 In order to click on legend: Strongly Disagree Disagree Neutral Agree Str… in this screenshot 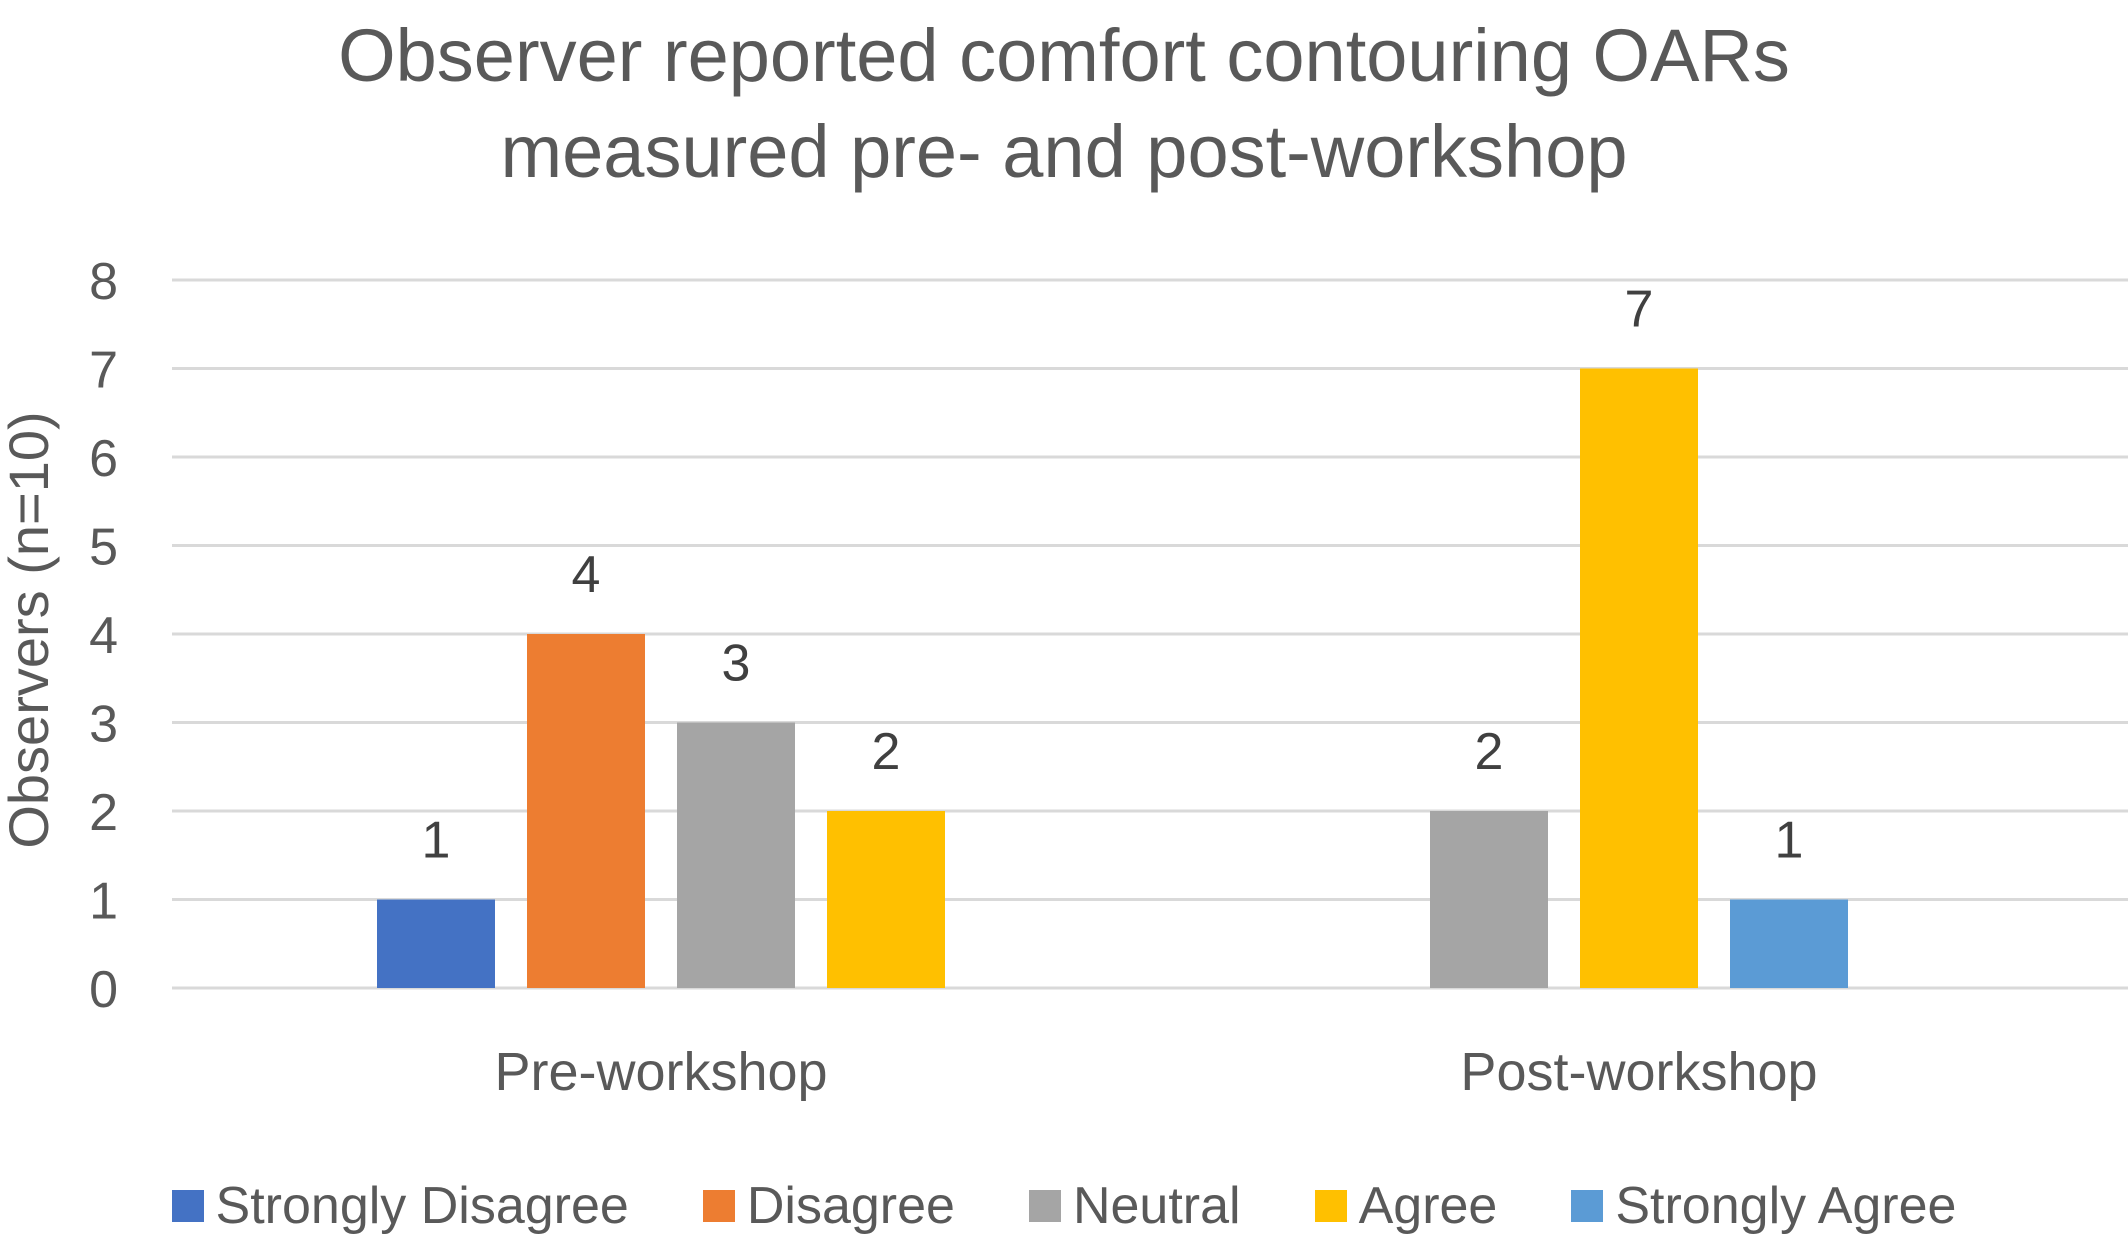, I will do `click(1064, 1206)`.